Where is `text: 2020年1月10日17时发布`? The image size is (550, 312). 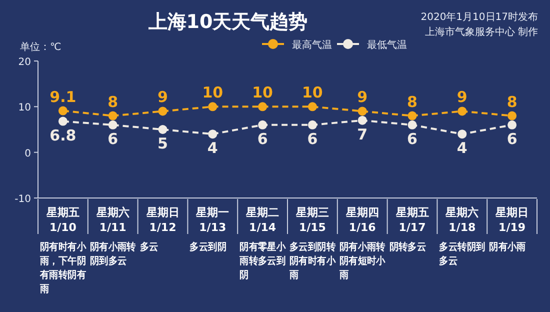
text: 2020年1月10日17时发布 is located at coordinates (479, 17).